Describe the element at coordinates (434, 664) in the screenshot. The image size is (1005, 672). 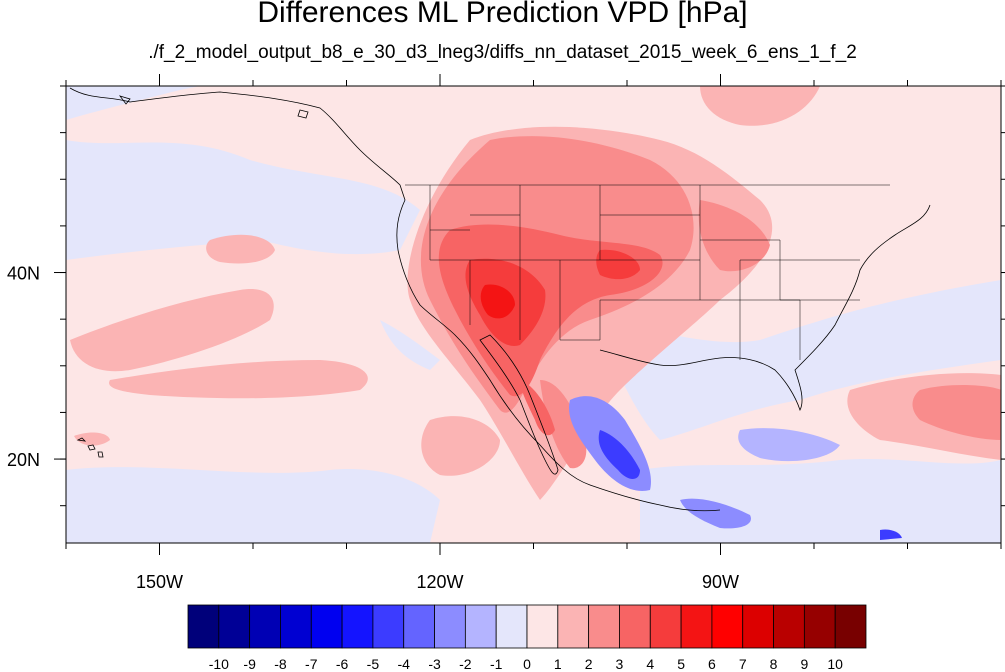
I see `colorbar-label: -3` at that location.